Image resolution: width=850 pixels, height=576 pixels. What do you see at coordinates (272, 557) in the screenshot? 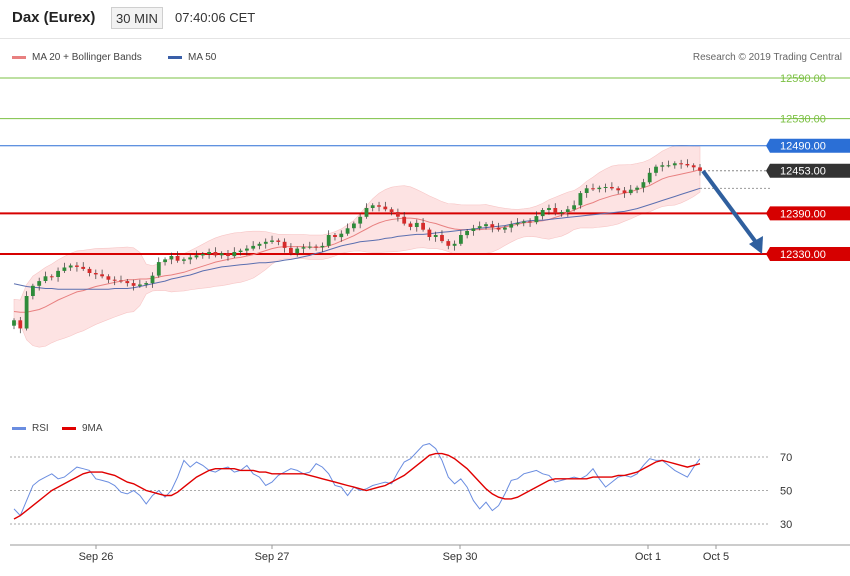
I see `x-tick-label: Sep 27` at bounding box center [272, 557].